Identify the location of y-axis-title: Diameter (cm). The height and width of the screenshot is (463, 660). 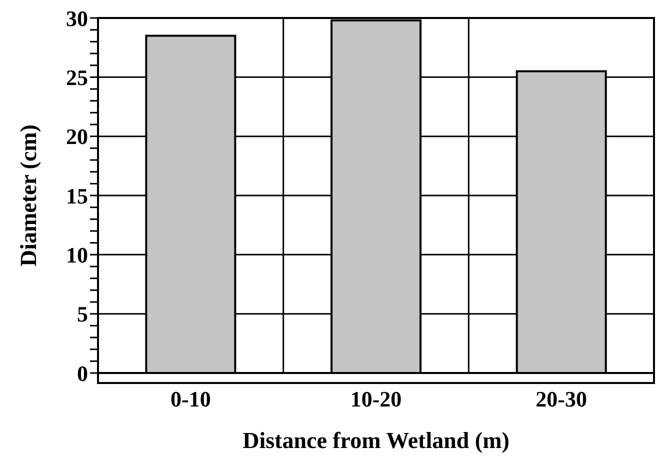
(29, 195).